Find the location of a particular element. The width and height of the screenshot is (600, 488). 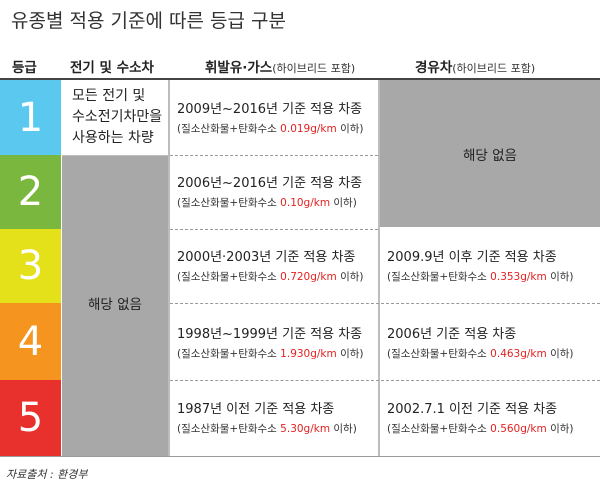

ev-grade1-line2: 수소전기차만을 is located at coordinates (117, 117).